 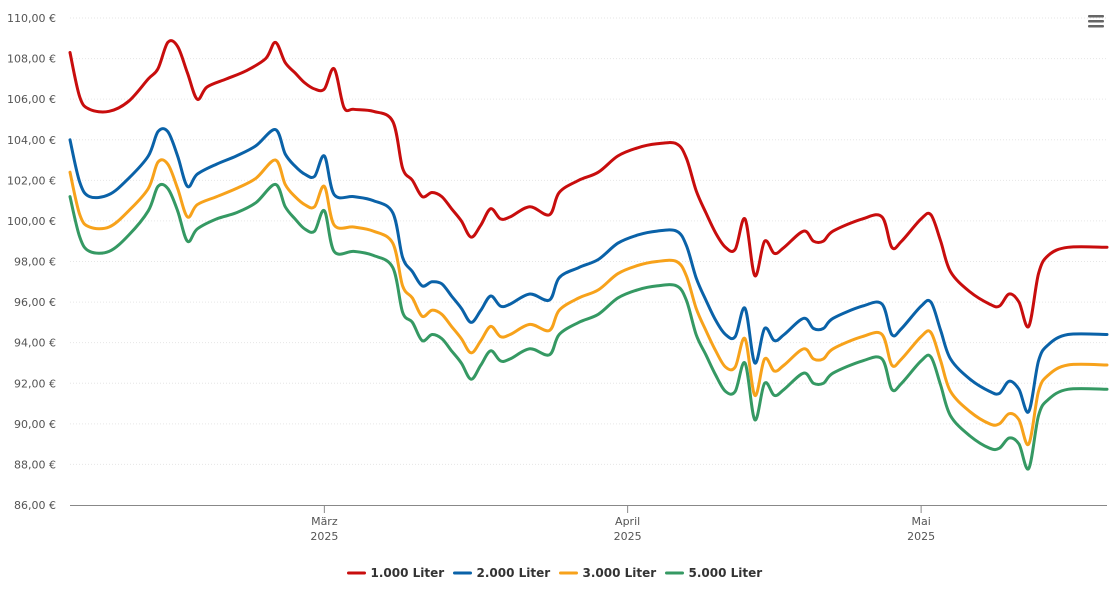 What do you see at coordinates (920, 521) in the screenshot?
I see `x-tick-label: Mai` at bounding box center [920, 521].